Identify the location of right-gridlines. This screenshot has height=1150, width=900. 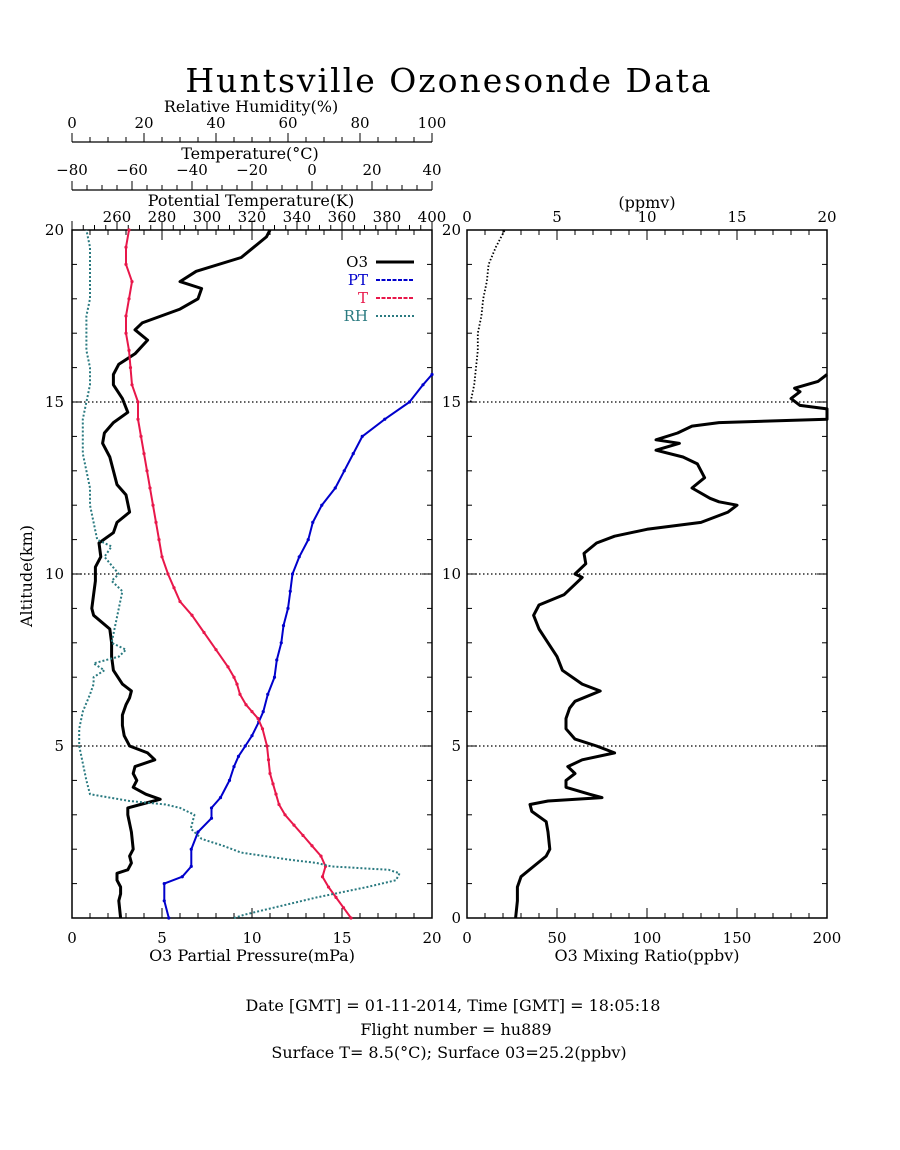
(647, 574).